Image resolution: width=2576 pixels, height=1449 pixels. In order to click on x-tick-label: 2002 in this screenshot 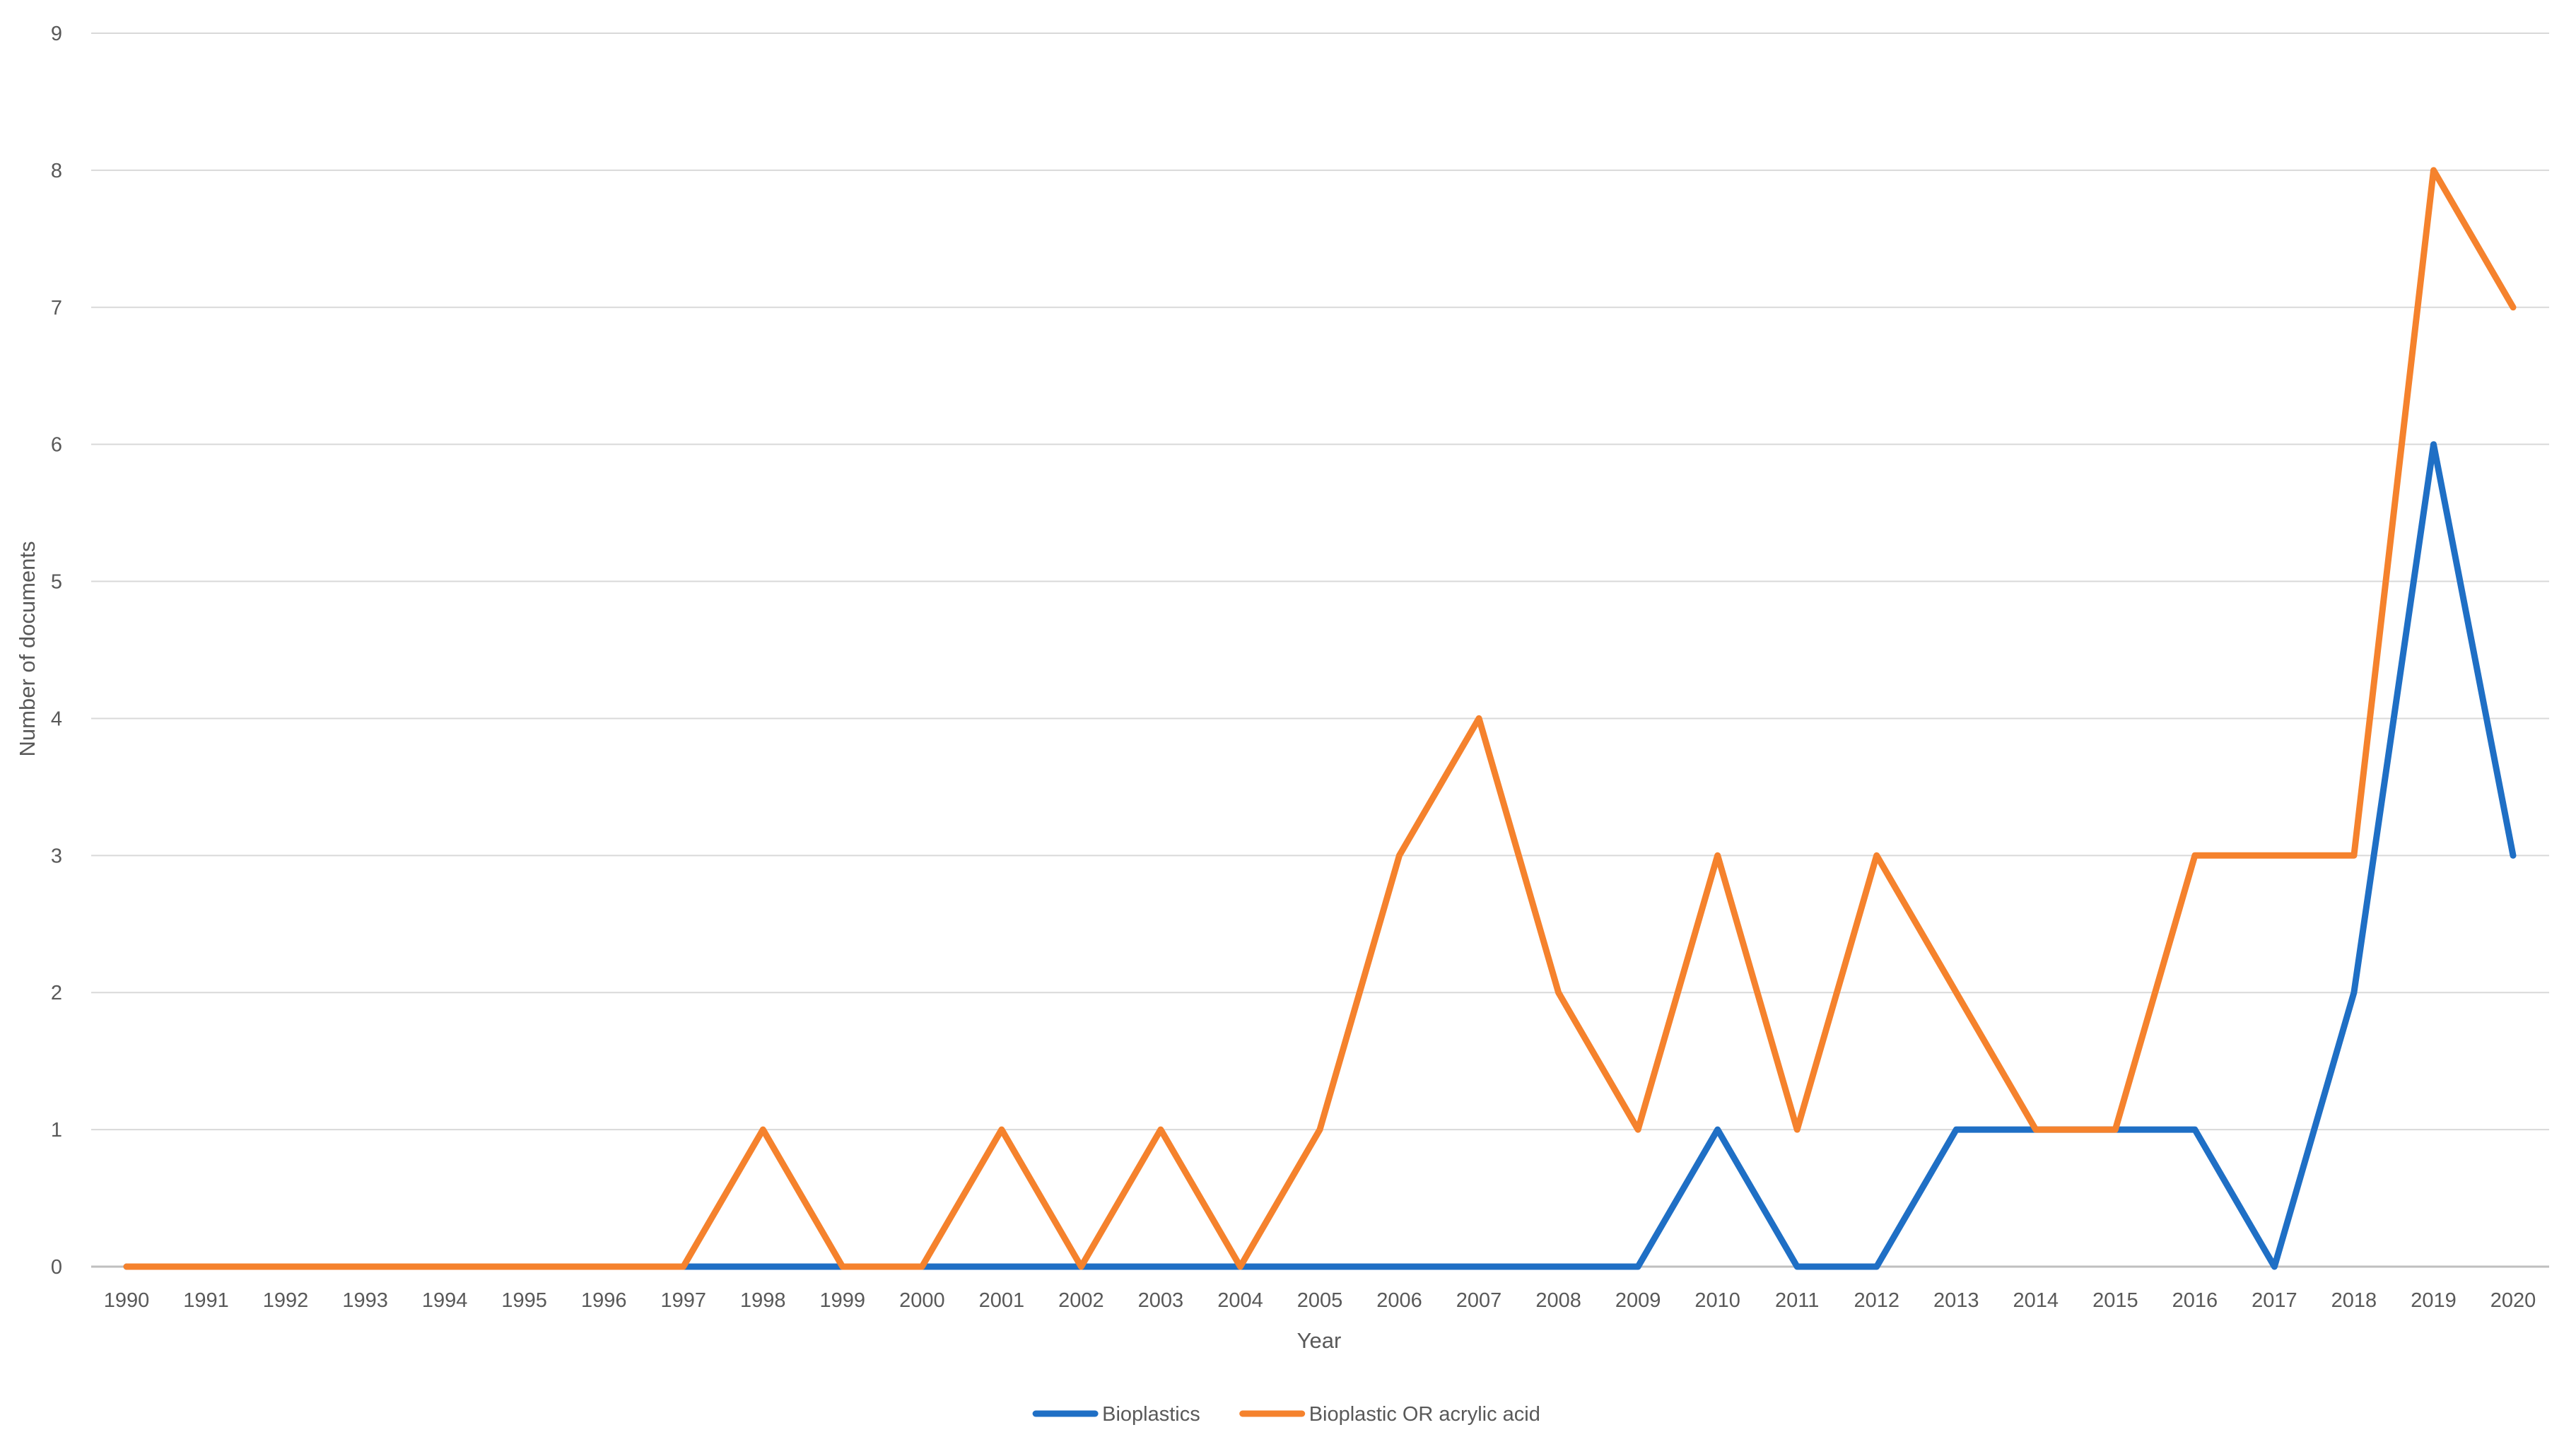, I will do `click(1081, 1300)`.